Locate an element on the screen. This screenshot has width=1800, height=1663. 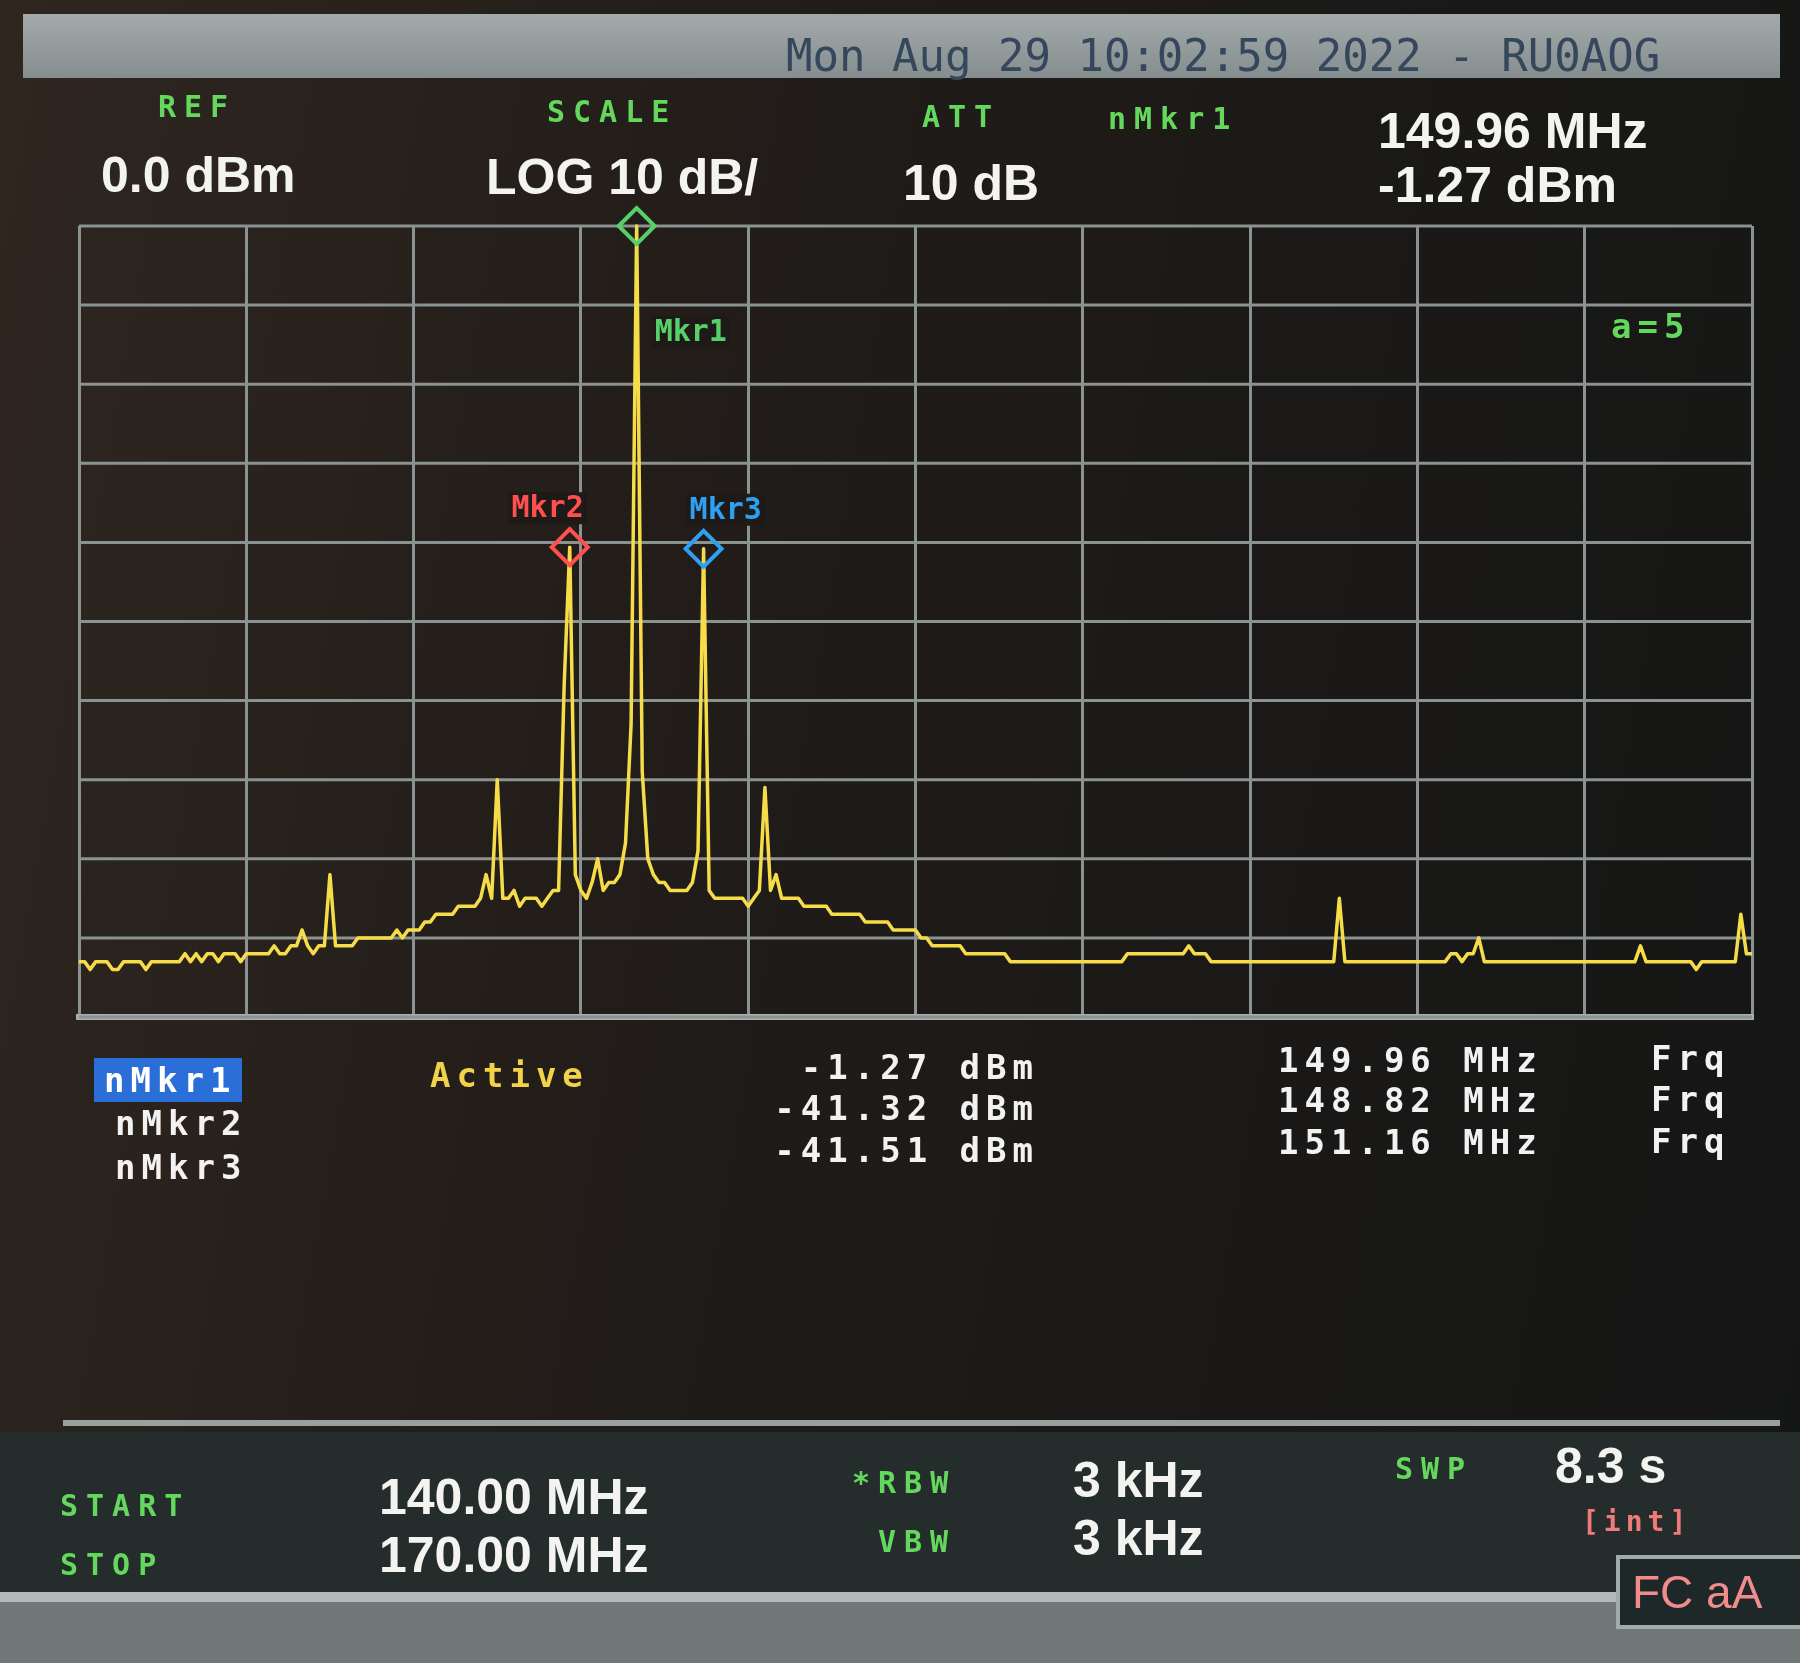
chart-title: Mon Aug 29 10:02:59 2022 - RU0AOG is located at coordinates (1223, 55).